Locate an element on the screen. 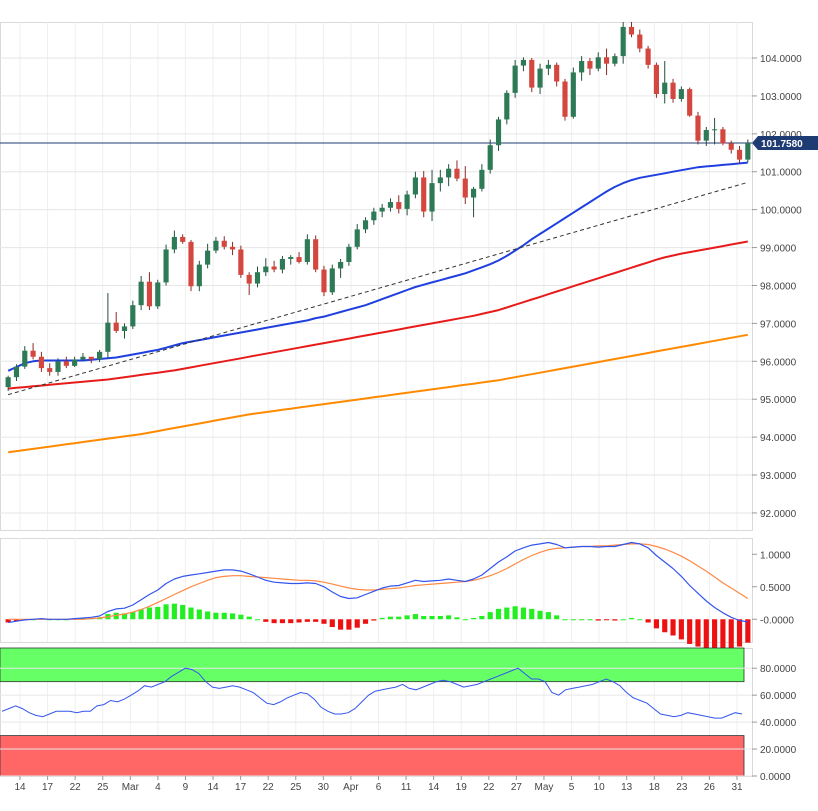  price-y-tick-label: 92.0000 is located at coordinates (778, 514).